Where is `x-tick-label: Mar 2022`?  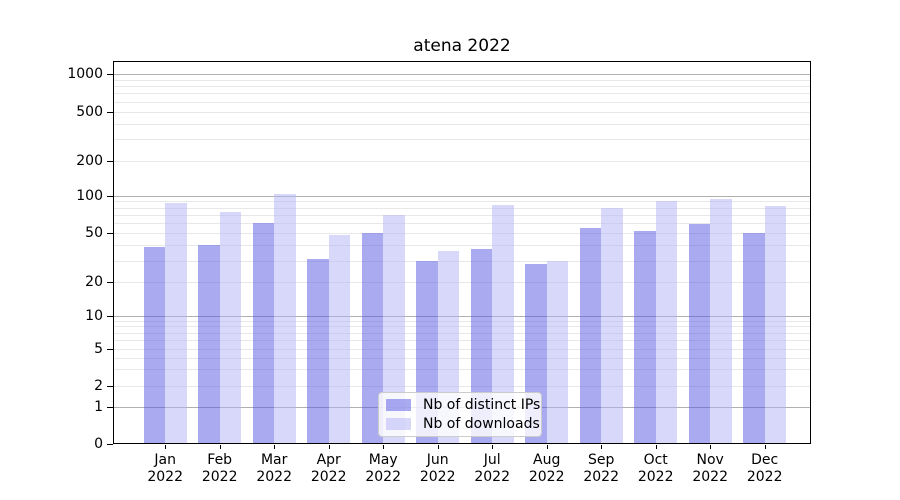
x-tick-label: Mar 2022 is located at coordinates (274, 469).